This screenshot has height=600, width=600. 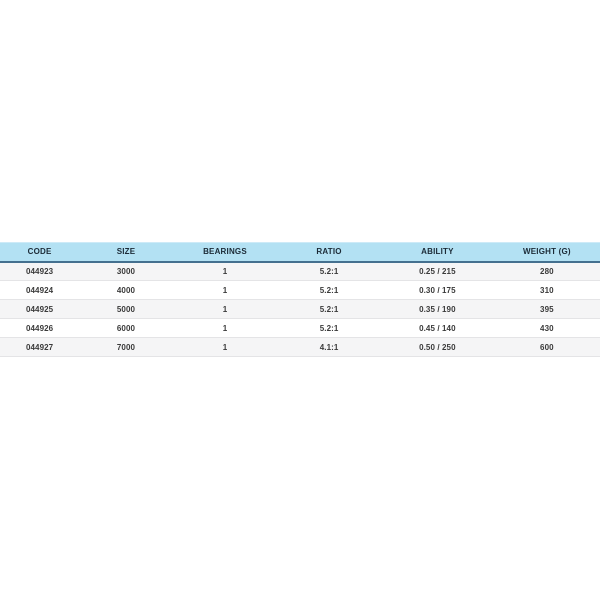 I want to click on cell-ability: 0.30 / 175, so click(x=437, y=290).